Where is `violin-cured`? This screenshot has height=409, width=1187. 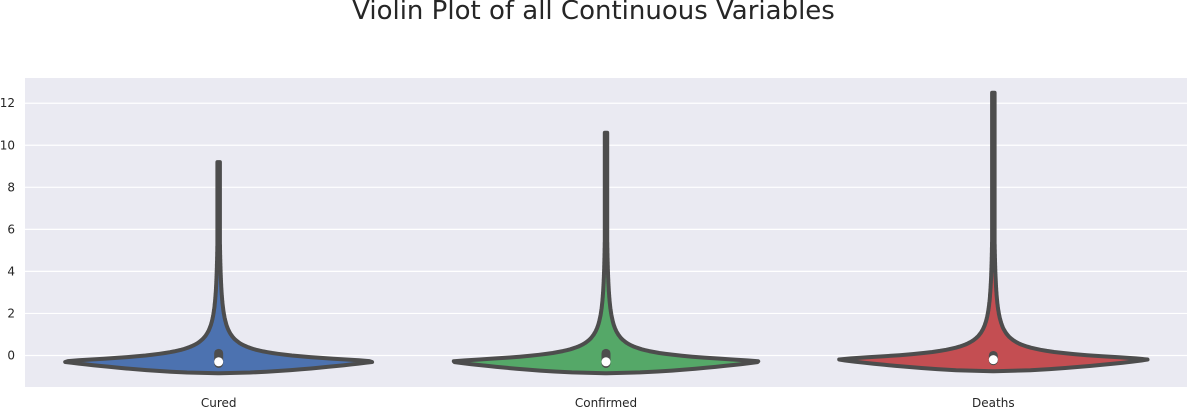
violin-cured is located at coordinates (219, 268).